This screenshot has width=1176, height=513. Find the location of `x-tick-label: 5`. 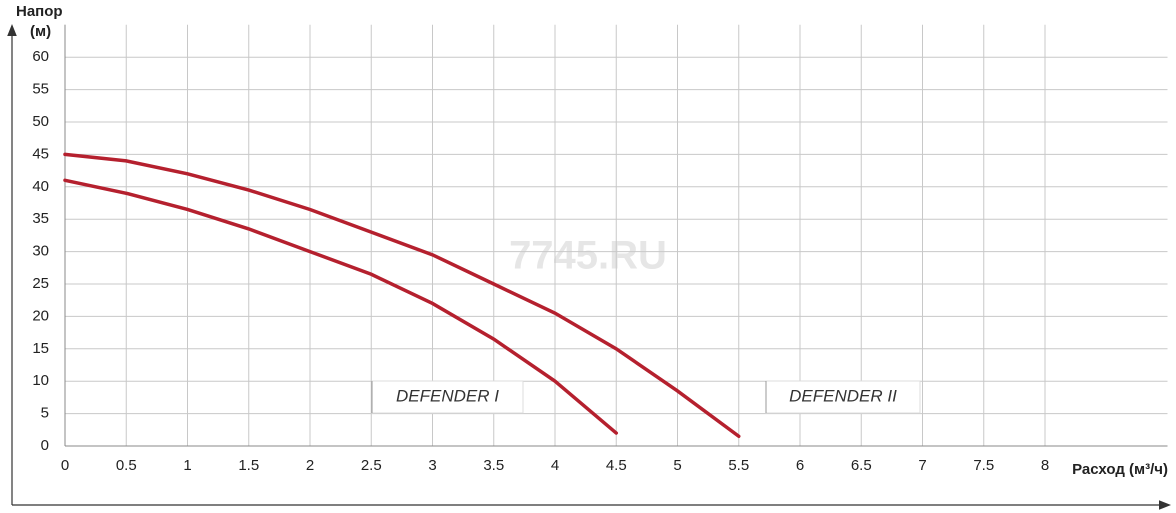

x-tick-label: 5 is located at coordinates (677, 465).